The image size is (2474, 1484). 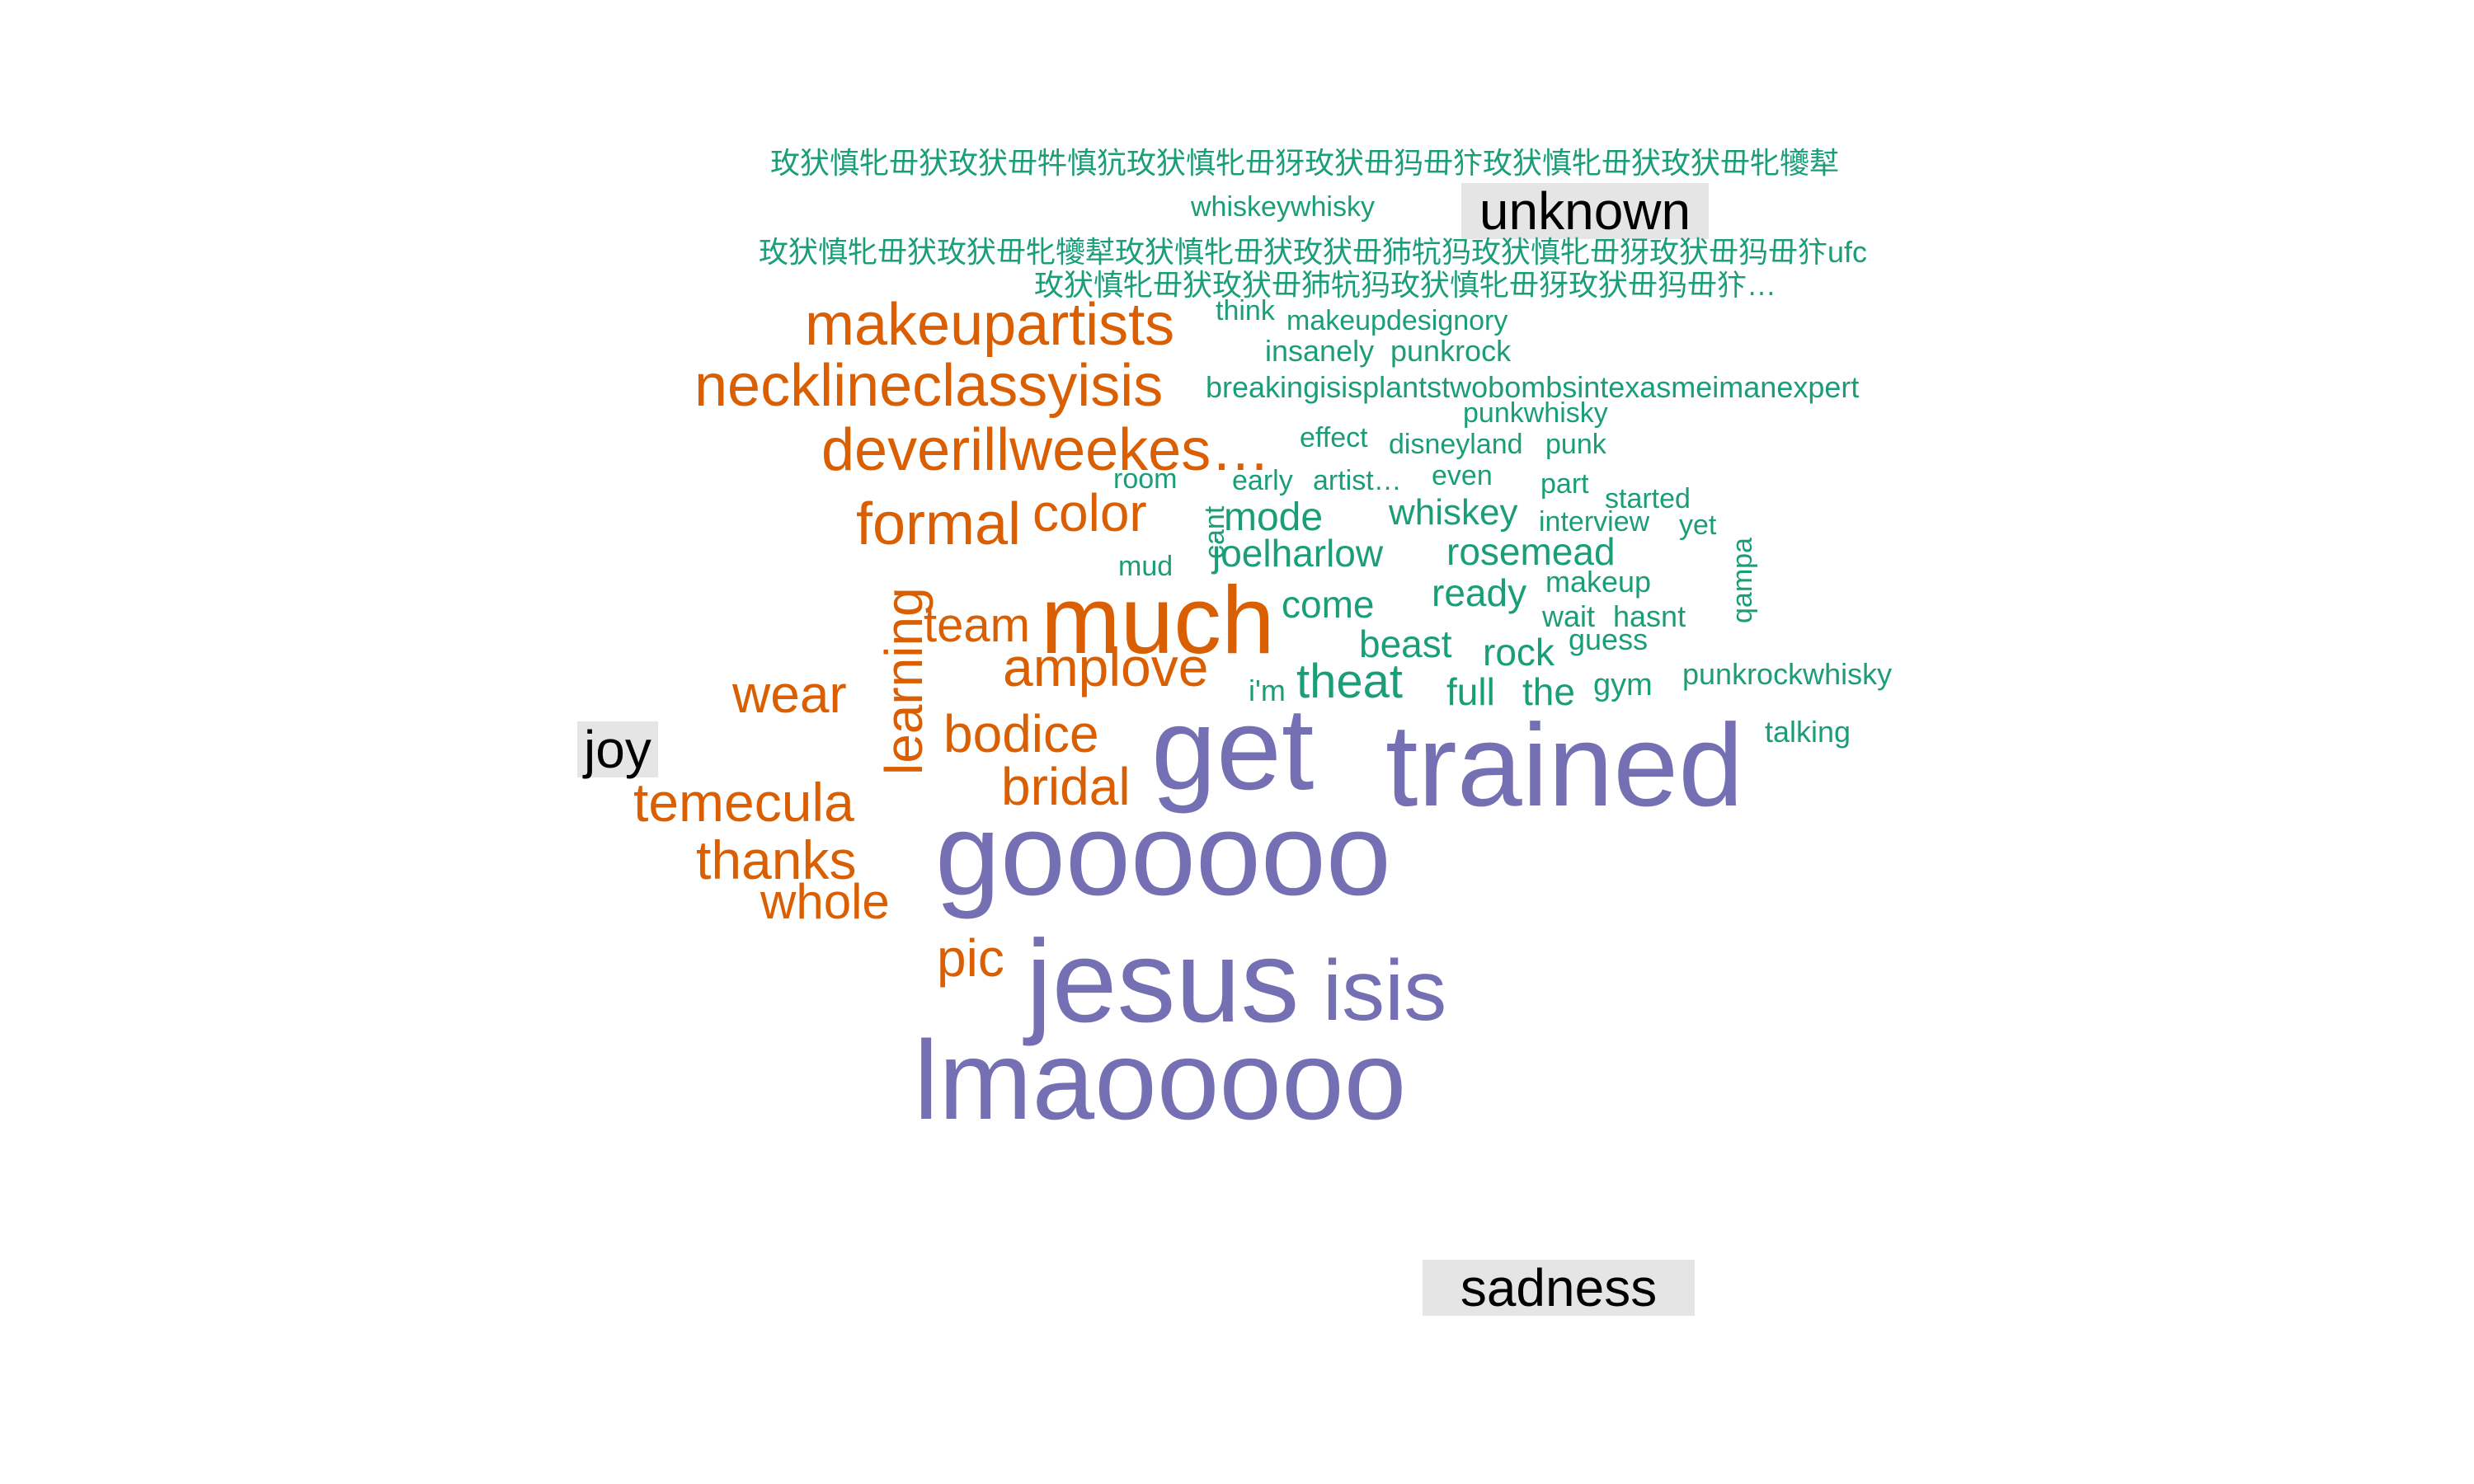 What do you see at coordinates (1787, 674) in the screenshot?
I see `word-unknown-36: punkrockwhisky` at bounding box center [1787, 674].